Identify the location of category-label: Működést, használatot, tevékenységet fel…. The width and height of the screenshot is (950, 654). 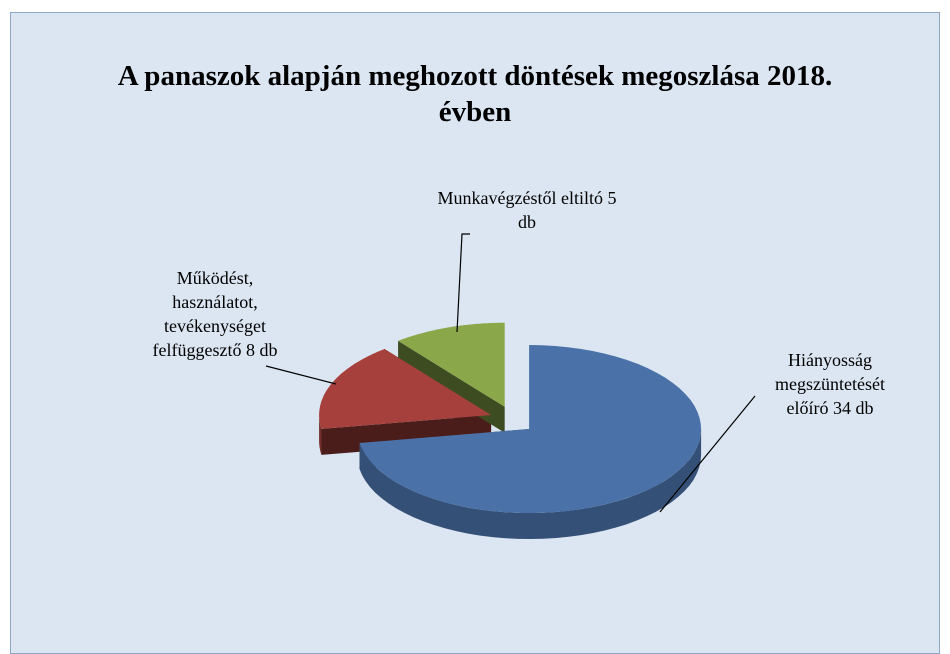
(209, 314).